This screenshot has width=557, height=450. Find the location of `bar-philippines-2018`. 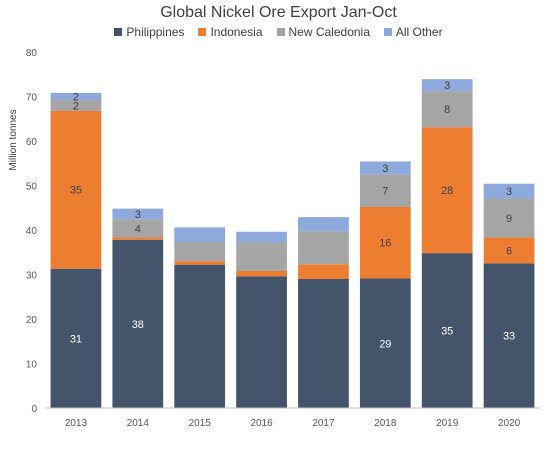

bar-philippines-2018 is located at coordinates (385, 343).